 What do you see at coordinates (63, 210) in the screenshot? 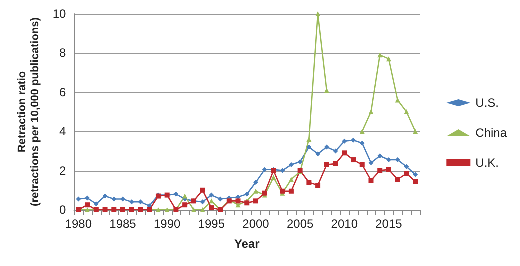
I see `y-tick-label: 0` at bounding box center [63, 210].